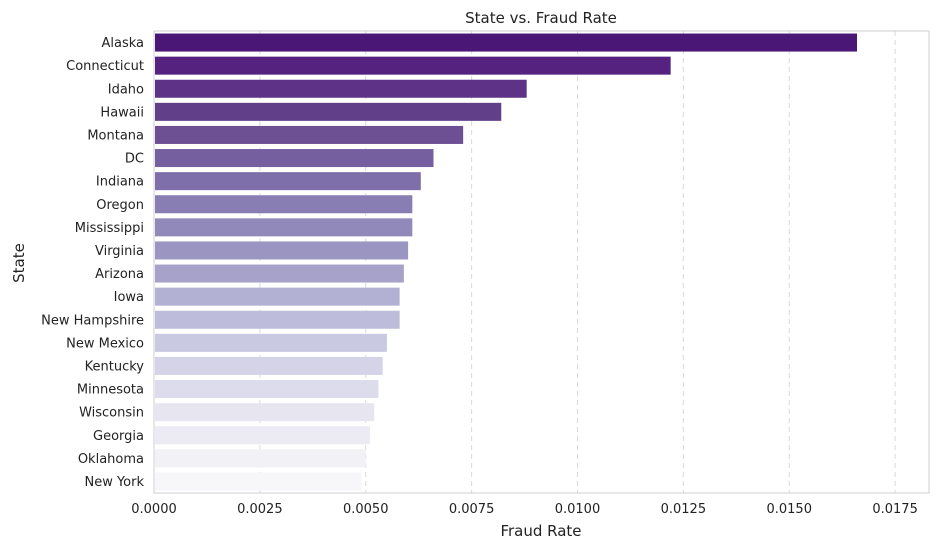  Describe the element at coordinates (119, 251) in the screenshot. I see `y-tick-label: Virginia` at that location.